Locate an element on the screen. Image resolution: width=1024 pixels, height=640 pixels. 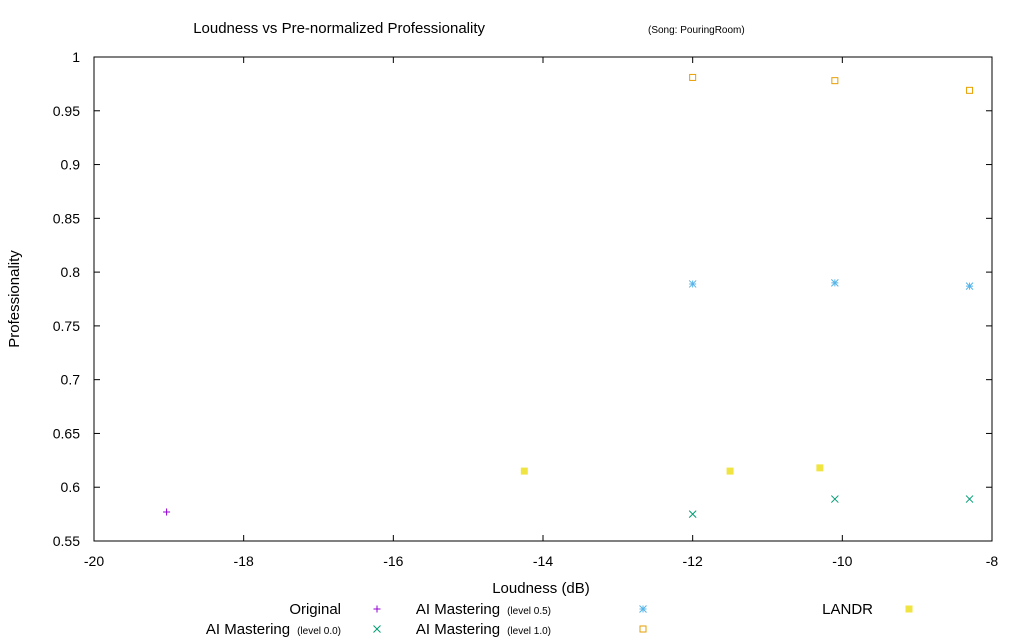
x-tick-label: -8 is located at coordinates (992, 561).